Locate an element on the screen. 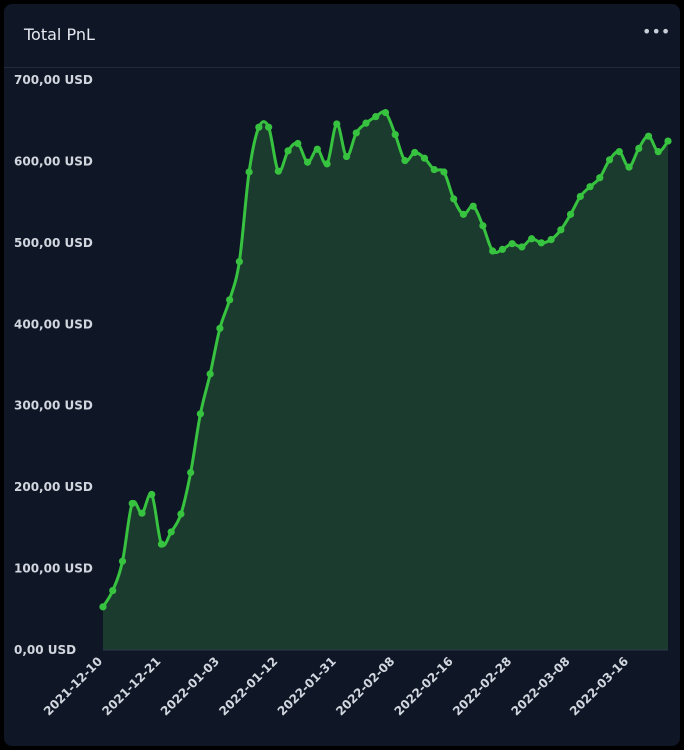 This screenshot has height=750, width=684. y-tick-label: 400,00 USD is located at coordinates (53, 324).